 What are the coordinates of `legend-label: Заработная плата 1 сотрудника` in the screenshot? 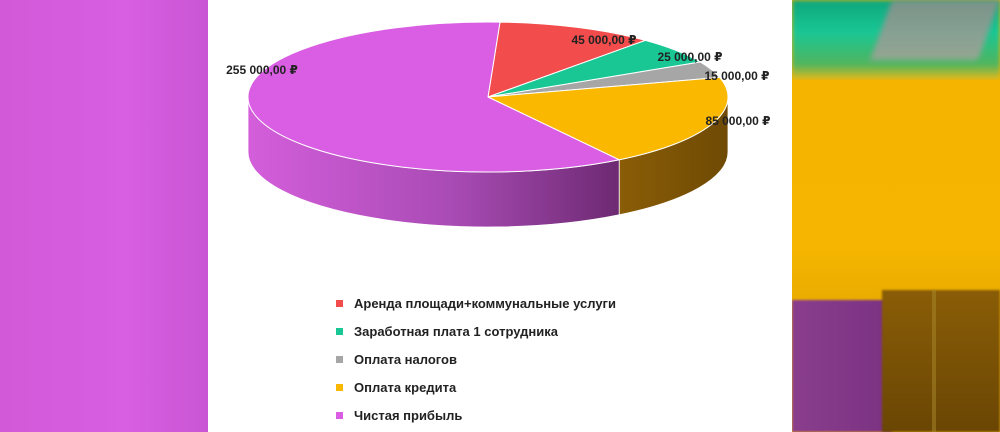 It's located at (456, 331).